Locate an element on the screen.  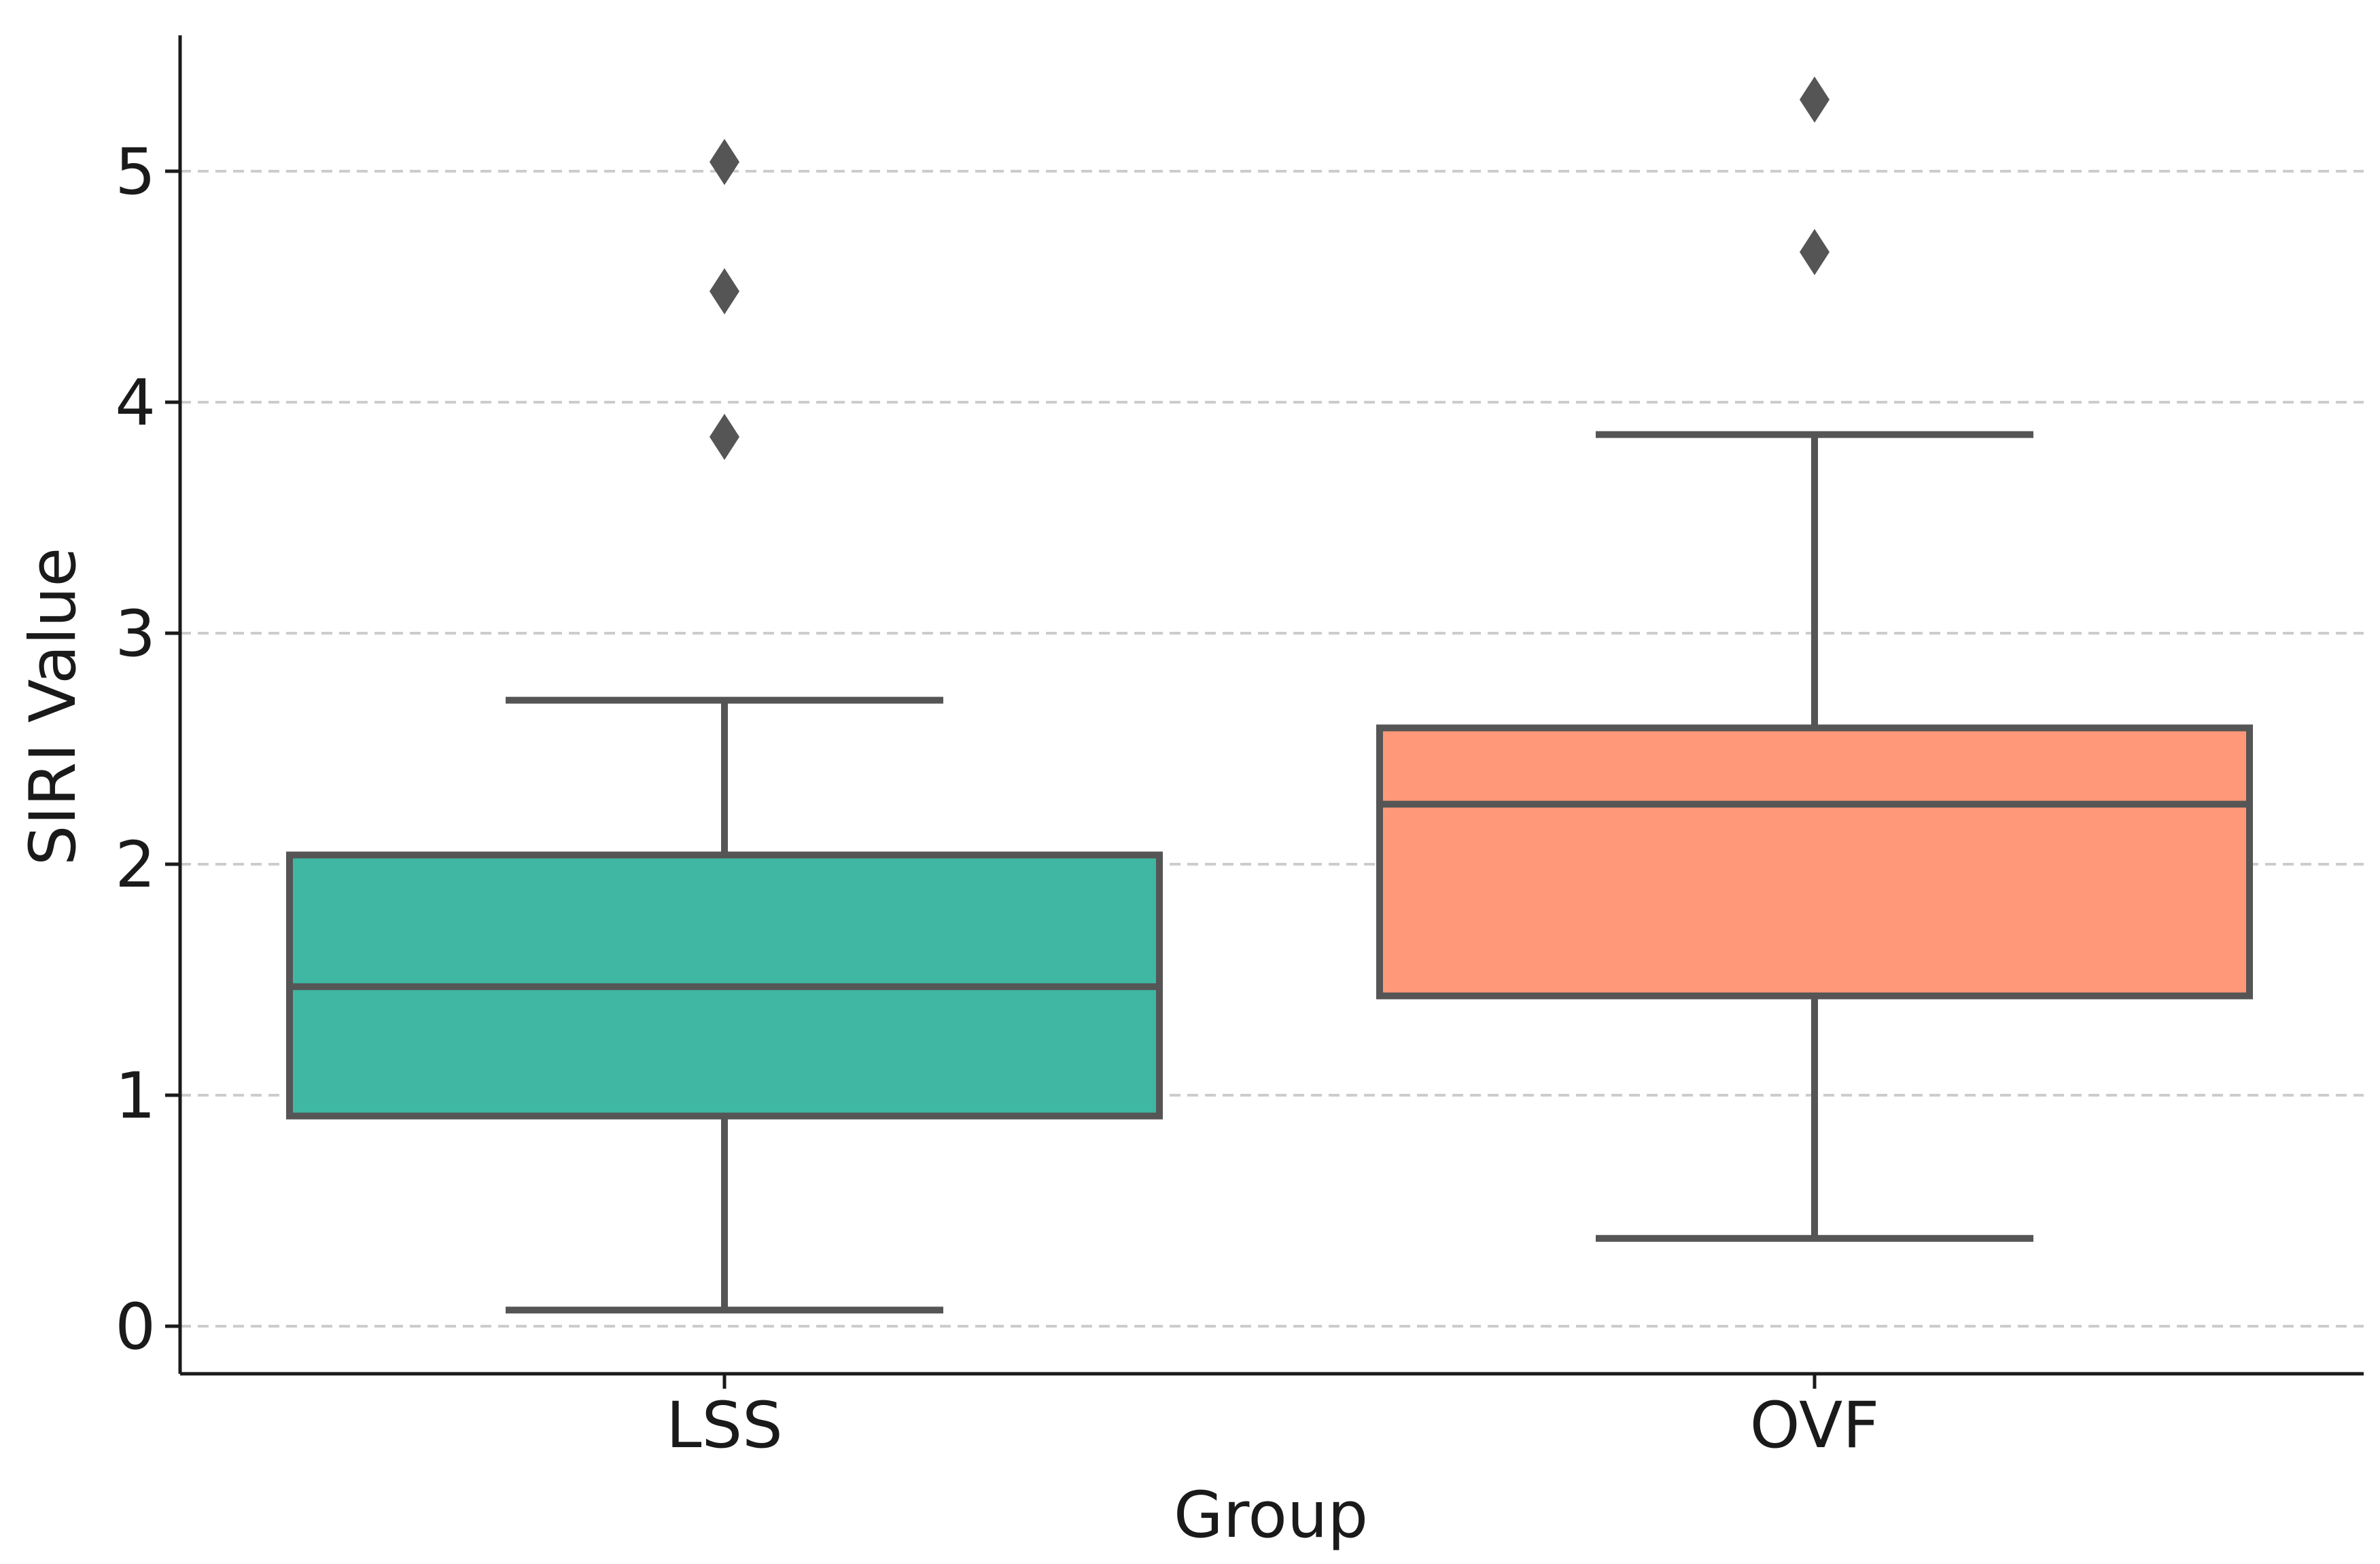
x-tick-label-ovf: OVF is located at coordinates (1815, 1426).